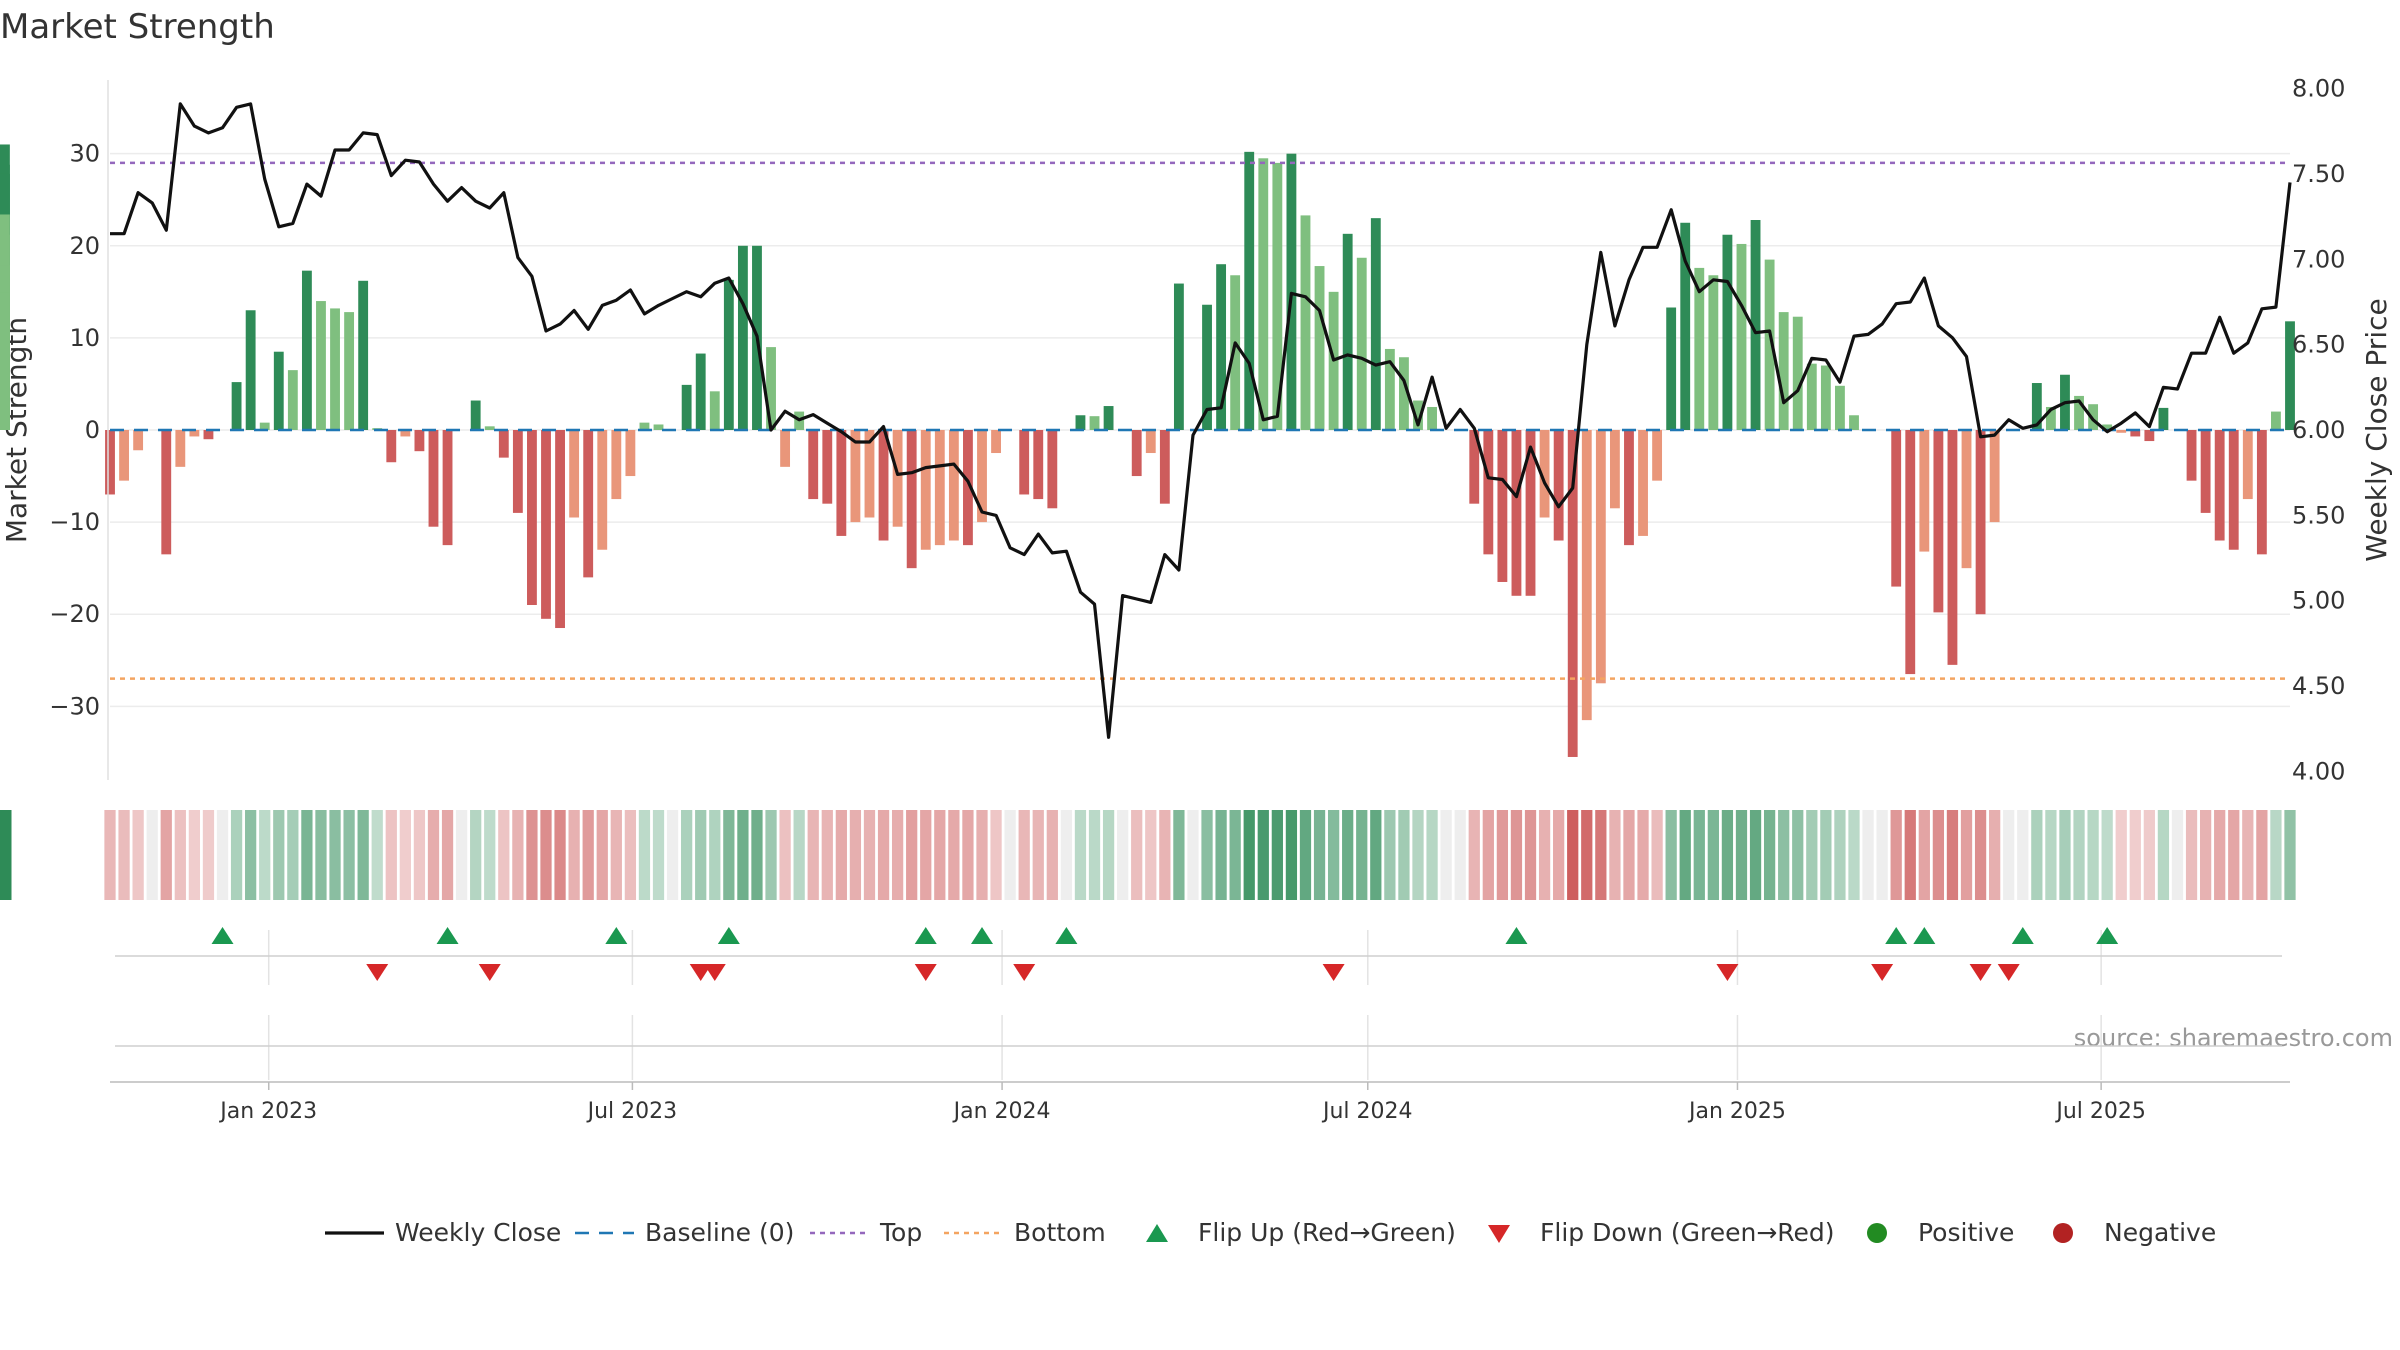 The image size is (2400, 1350). I want to click on y2-tick-label: 4.00, so click(2318, 771).